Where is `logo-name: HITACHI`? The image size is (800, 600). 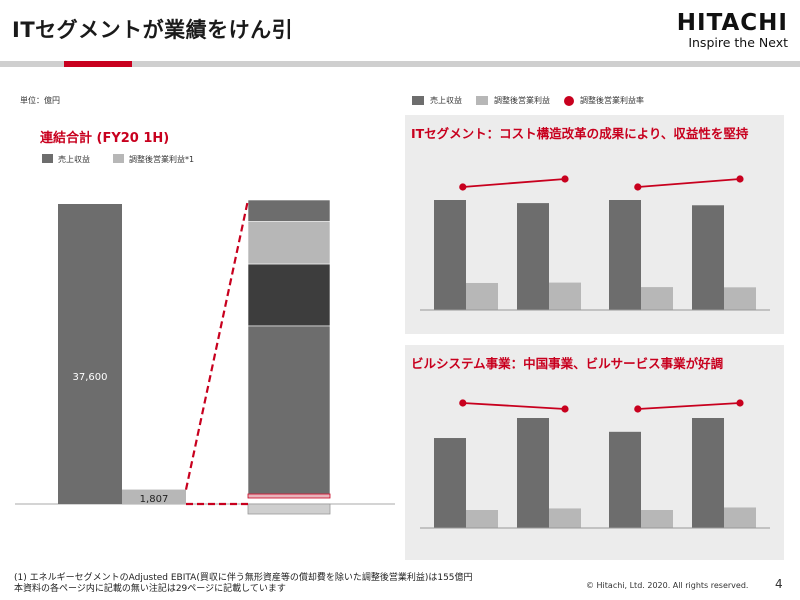 logo-name: HITACHI is located at coordinates (732, 23).